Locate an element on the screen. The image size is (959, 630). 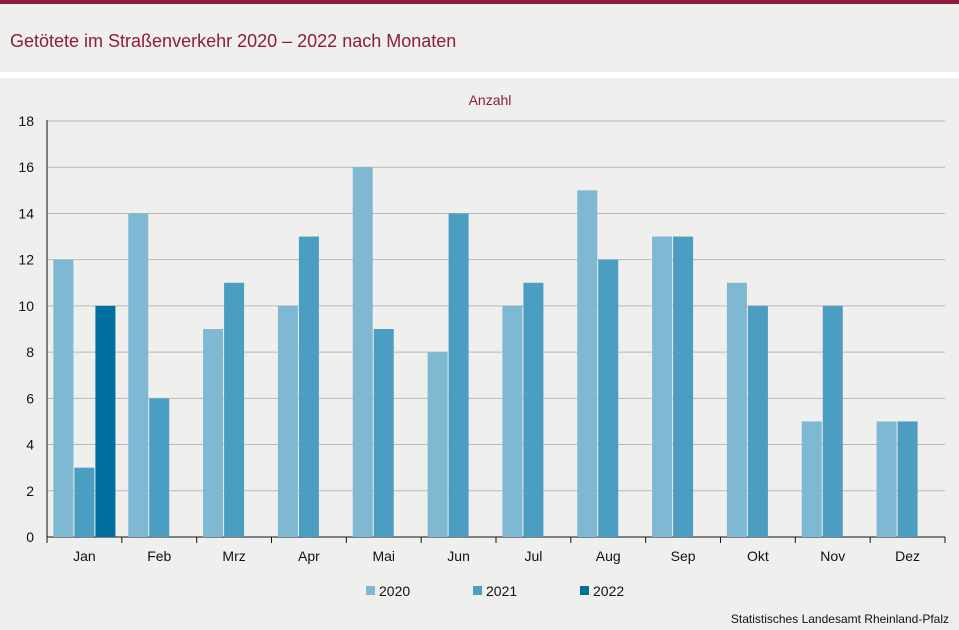
y-axis-unit-label: Anzahl is located at coordinates (490, 100).